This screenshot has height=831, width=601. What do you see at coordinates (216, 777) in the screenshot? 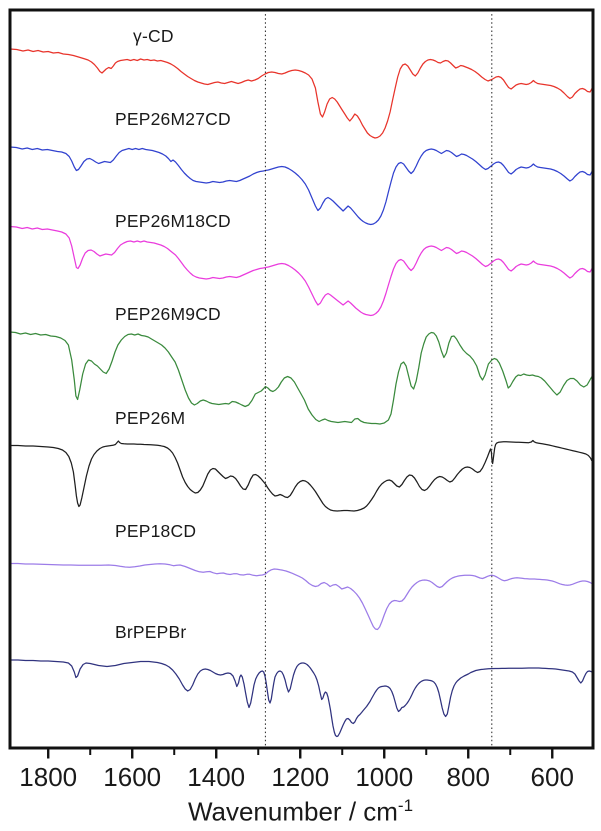
I see `x-axis-tick-label-1400: 1400` at bounding box center [216, 777].